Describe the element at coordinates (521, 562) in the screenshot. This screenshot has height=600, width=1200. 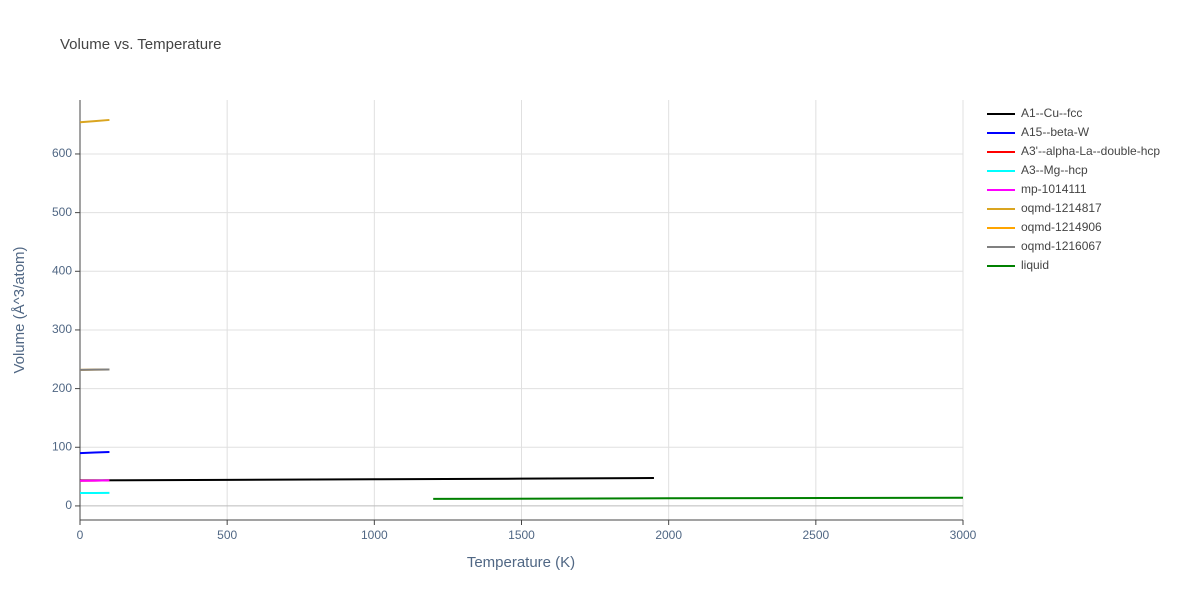
I see `x-axis-title: Temperature (K)` at that location.